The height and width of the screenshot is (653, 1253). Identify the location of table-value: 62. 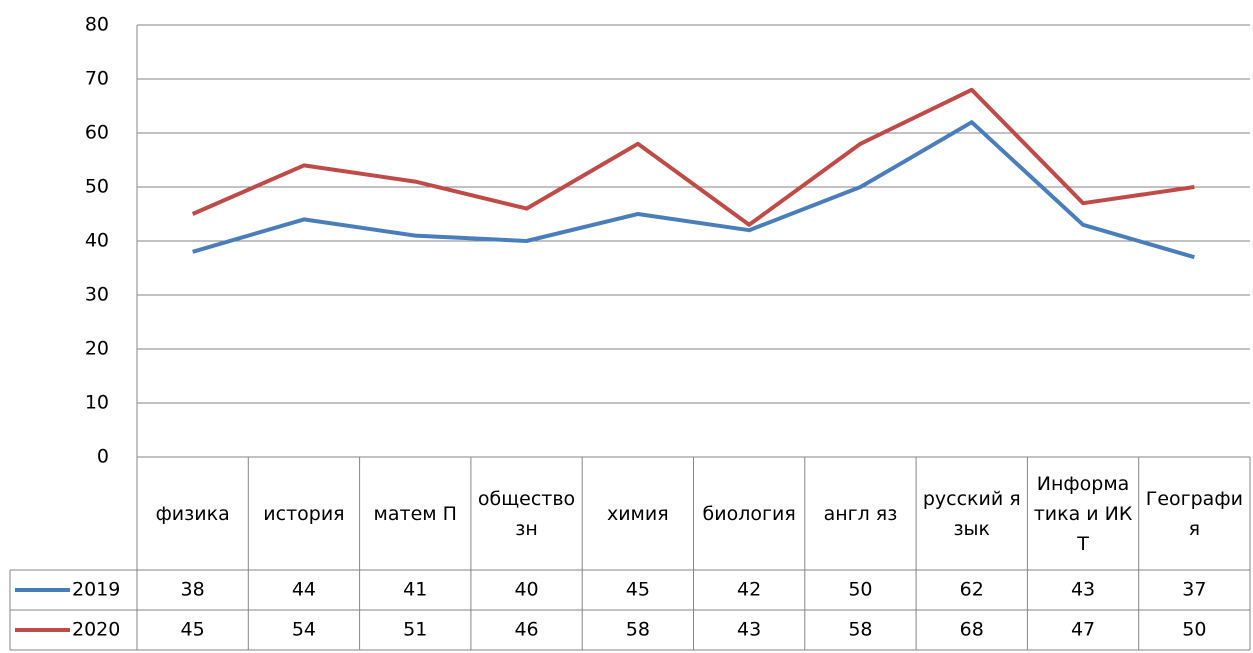
(972, 590).